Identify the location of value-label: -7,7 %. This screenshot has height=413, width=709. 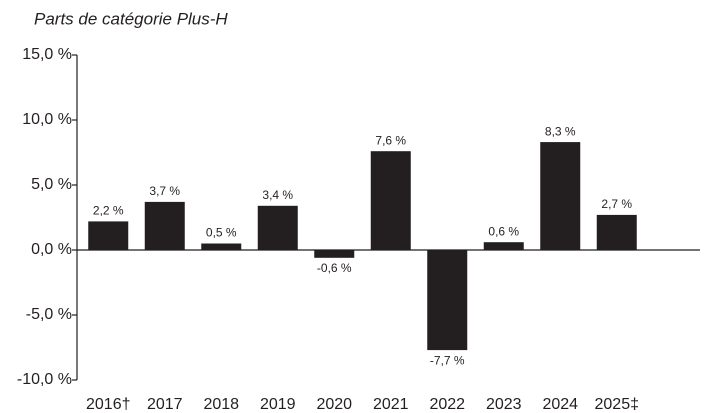
(447, 360).